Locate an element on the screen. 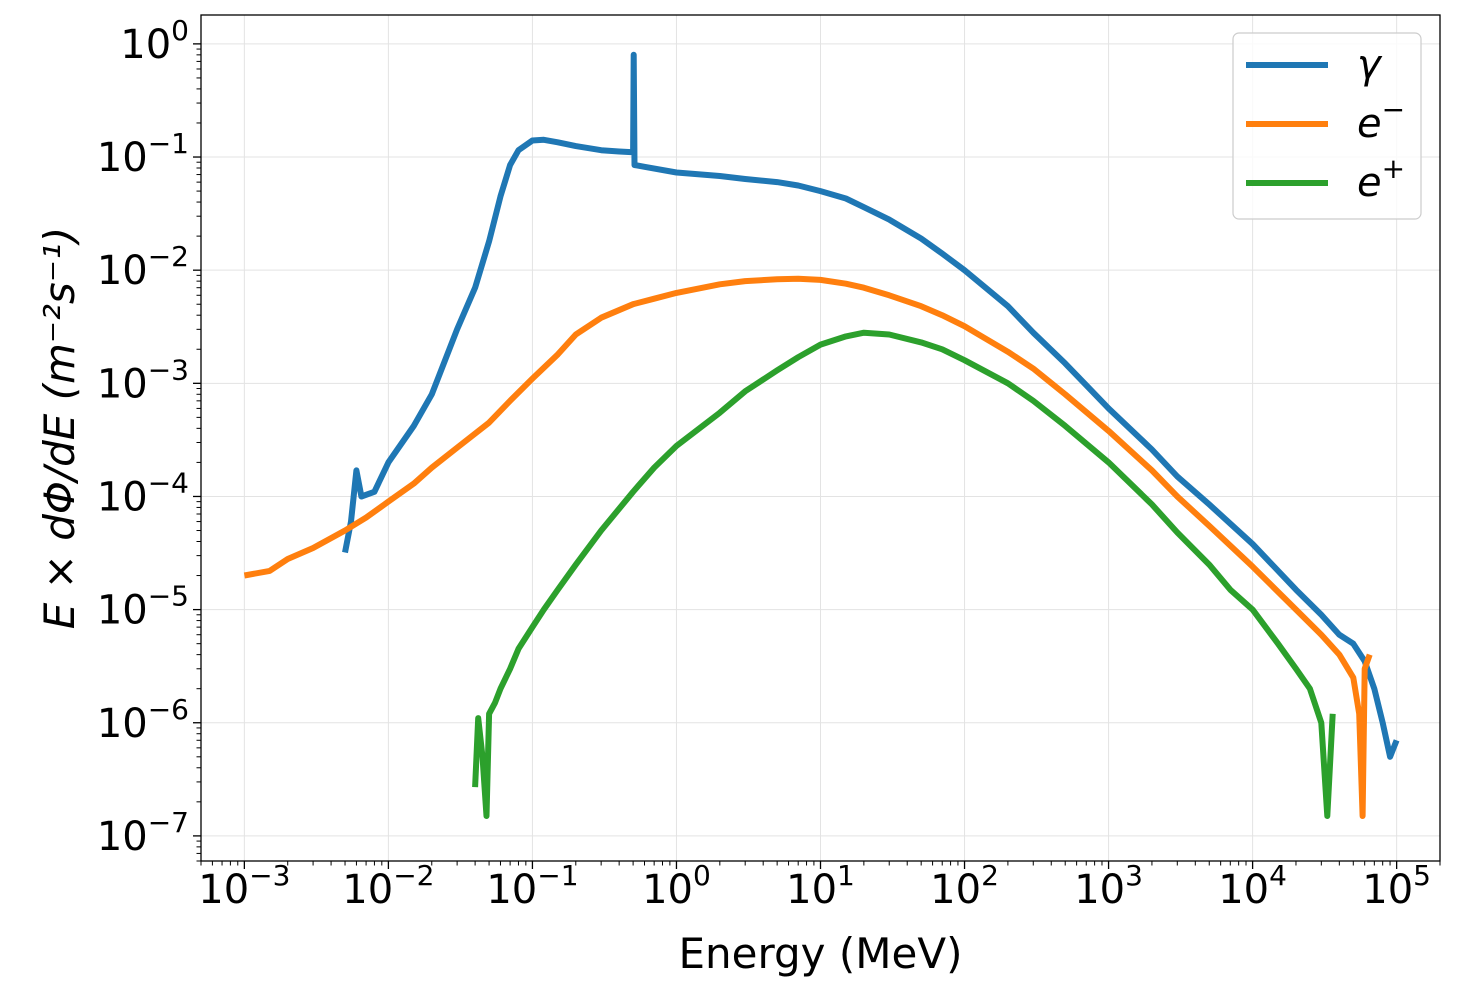  y-tick-label: 10⁻⁵ is located at coordinates (143, 607).